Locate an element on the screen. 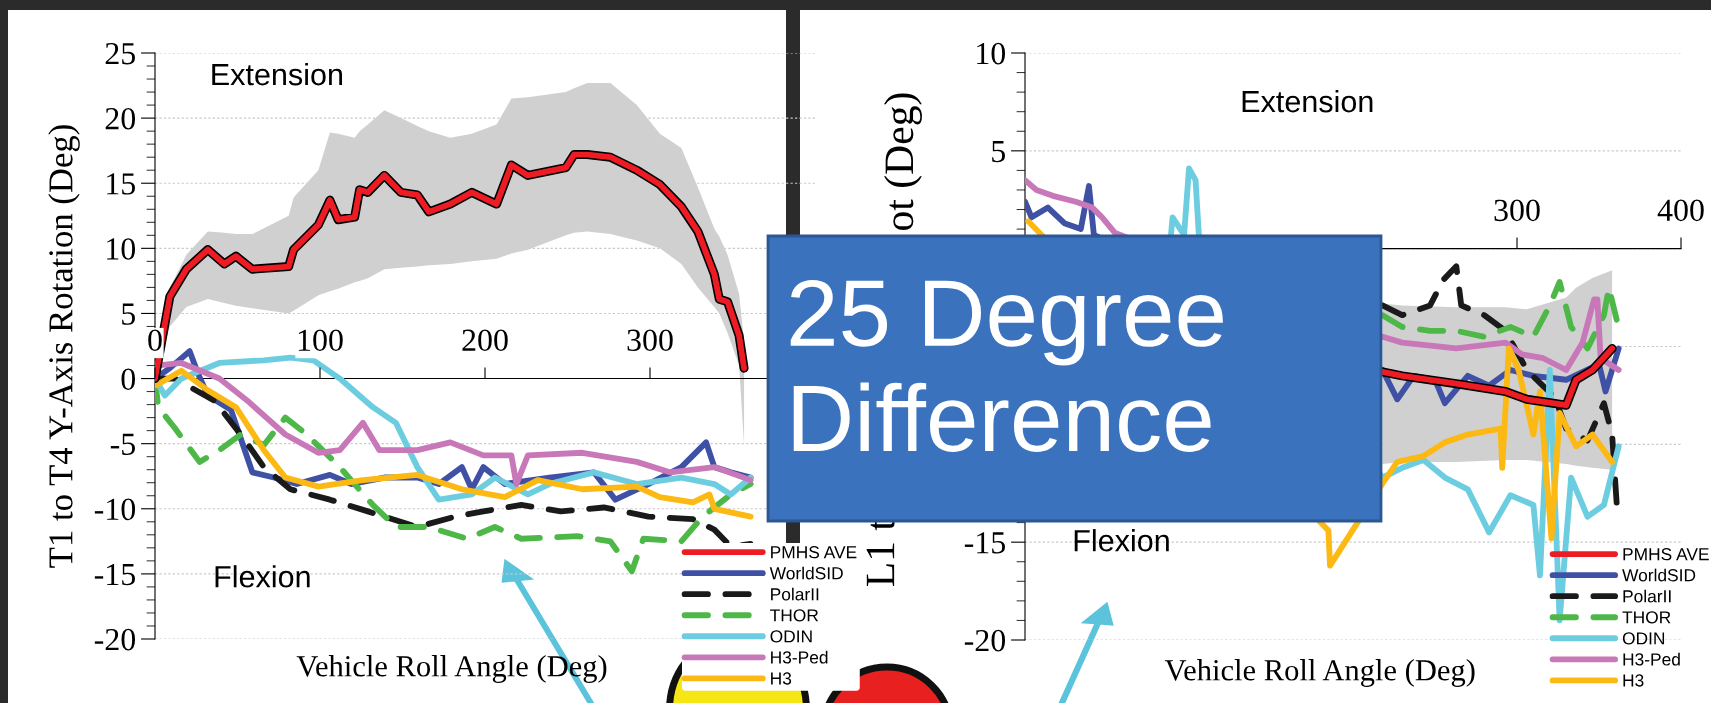  x-axis-title: Vehicle Roll Angle (Deg) is located at coordinates (1319, 673).